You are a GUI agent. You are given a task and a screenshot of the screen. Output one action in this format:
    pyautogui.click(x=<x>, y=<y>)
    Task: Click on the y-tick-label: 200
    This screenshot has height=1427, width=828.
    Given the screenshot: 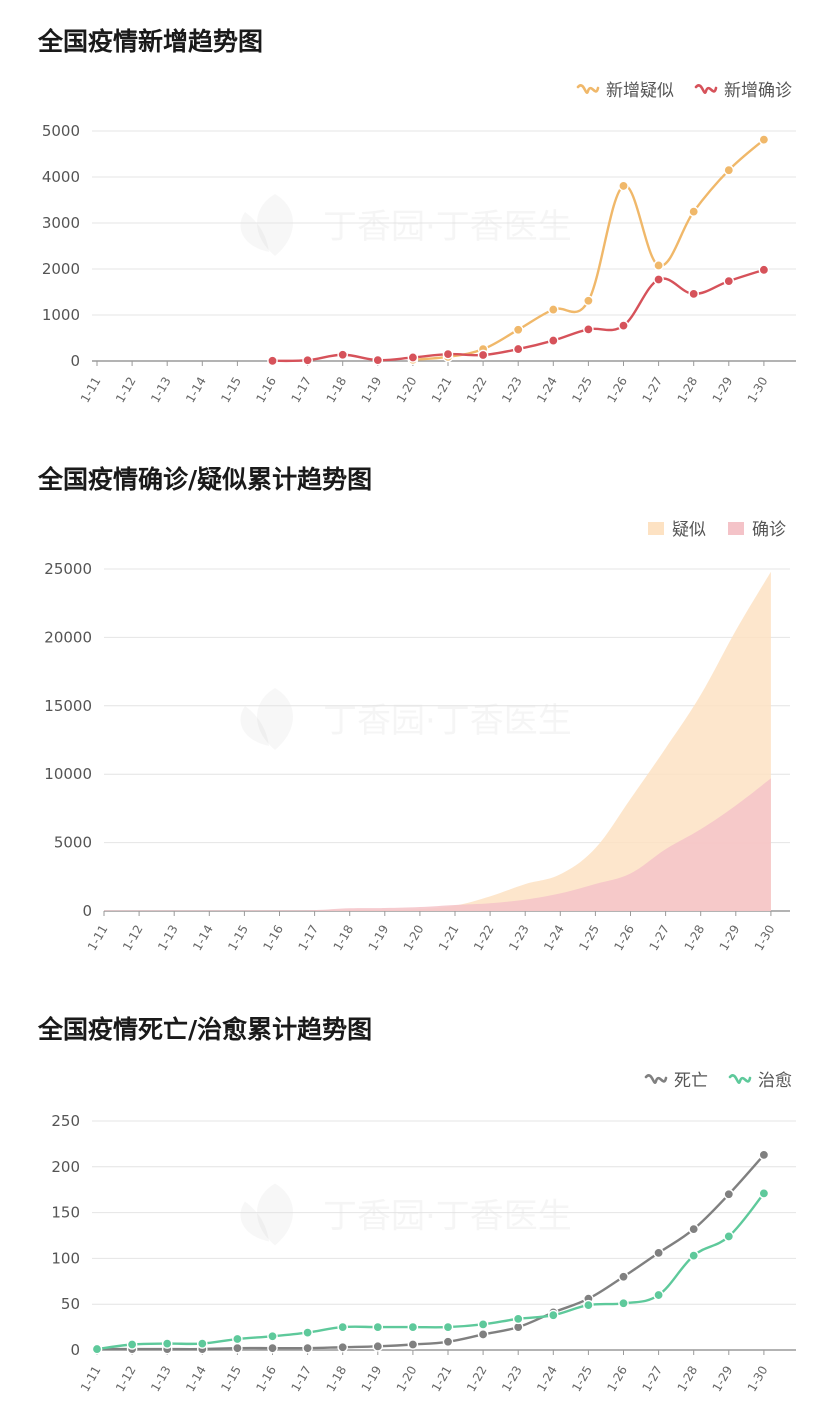 What is the action you would take?
    pyautogui.click(x=65, y=1167)
    